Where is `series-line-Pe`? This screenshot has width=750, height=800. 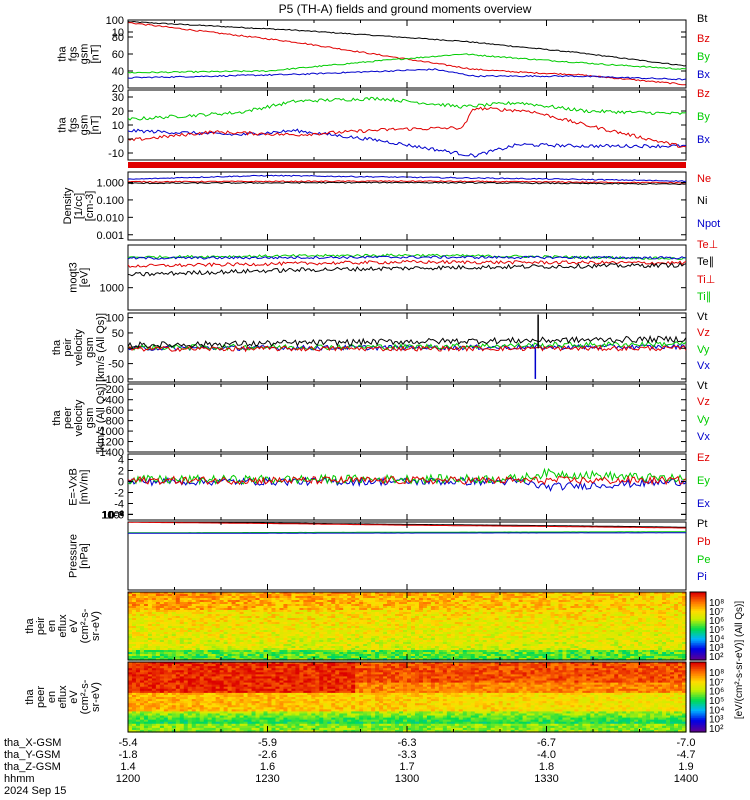 series-line-Pe is located at coordinates (407, 532).